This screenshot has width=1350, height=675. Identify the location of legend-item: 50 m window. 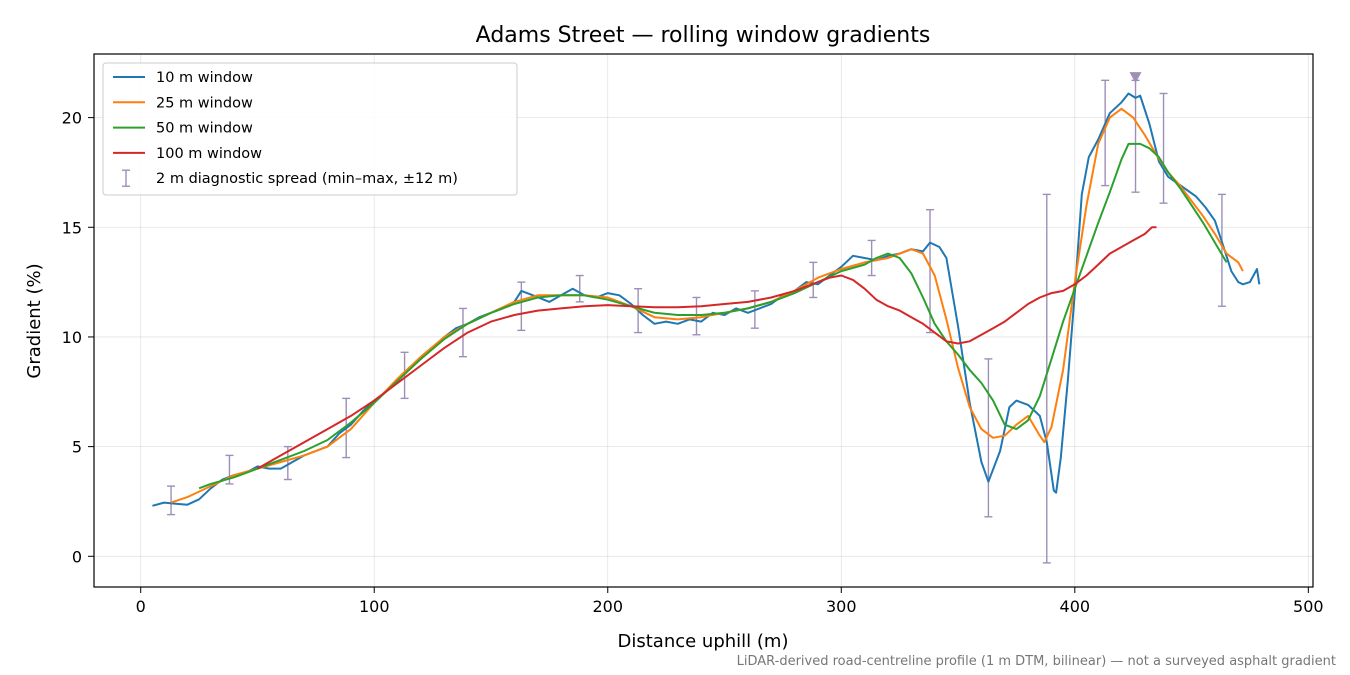
(183, 129).